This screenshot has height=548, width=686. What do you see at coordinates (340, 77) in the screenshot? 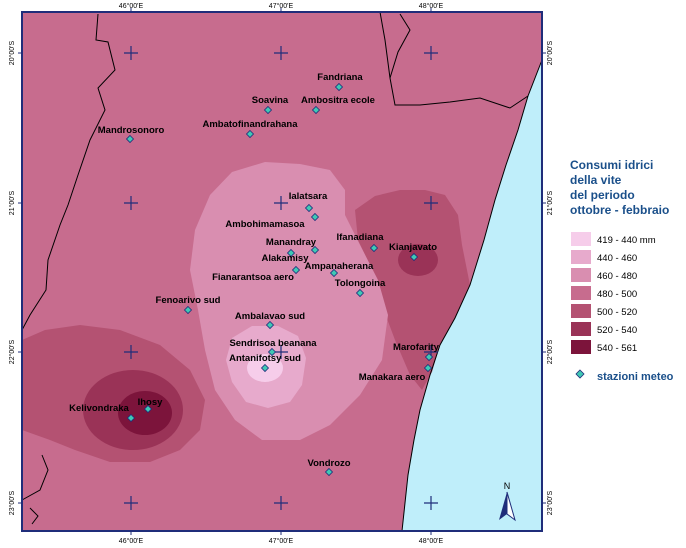
I see `station-label: Fandriana` at bounding box center [340, 77].